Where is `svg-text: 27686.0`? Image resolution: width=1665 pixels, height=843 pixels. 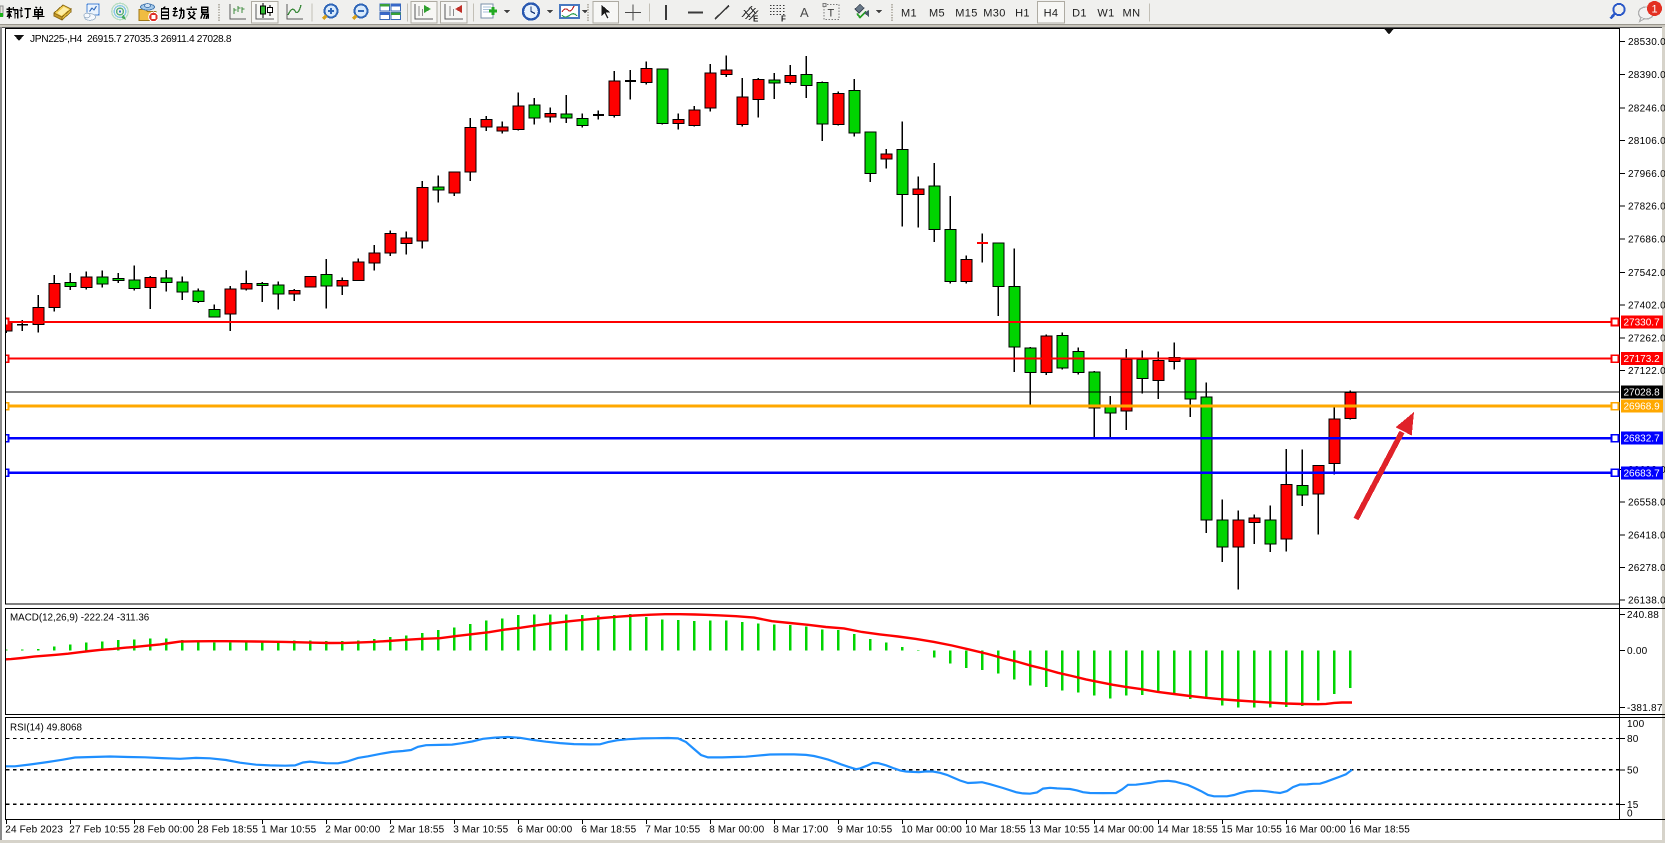 svg-text: 27686.0 is located at coordinates (1646, 239).